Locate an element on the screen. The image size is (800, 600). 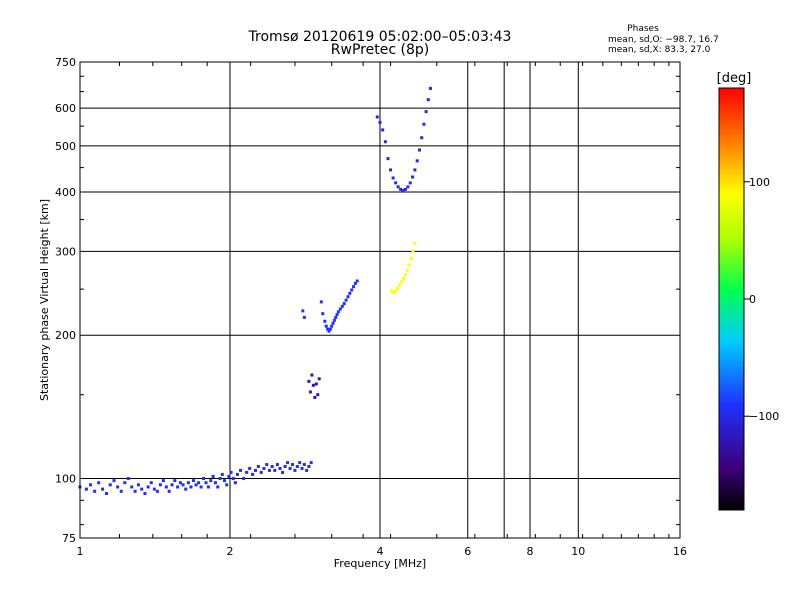
colorbar-ticks: 100 0 −100 is located at coordinates (761, 299).